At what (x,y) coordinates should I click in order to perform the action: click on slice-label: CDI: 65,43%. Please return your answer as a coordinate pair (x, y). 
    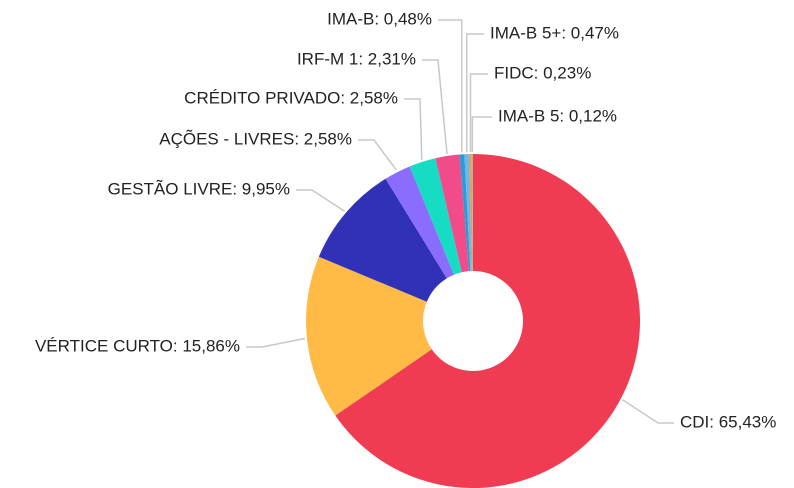
    Looking at the image, I should click on (728, 421).